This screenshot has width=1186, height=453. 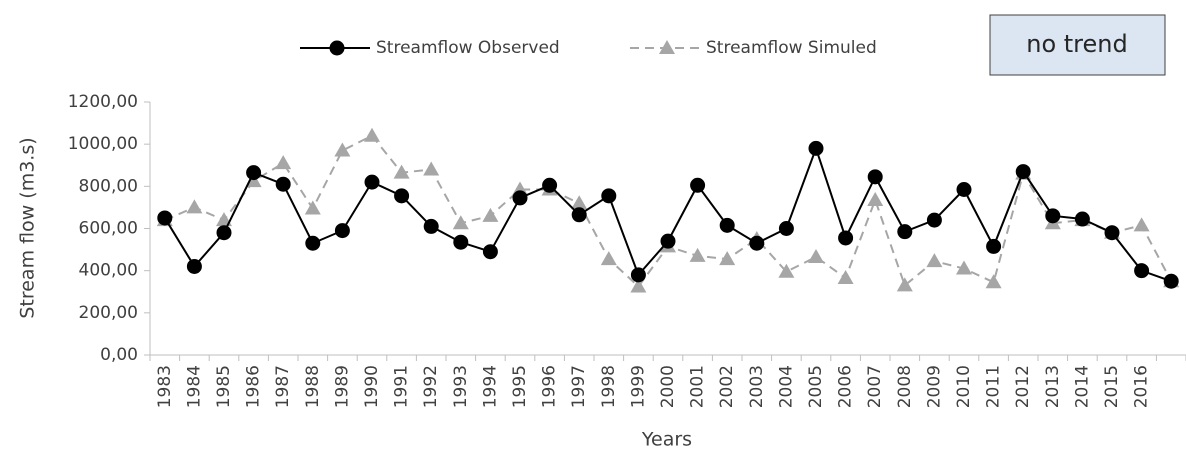 What do you see at coordinates (964, 386) in the screenshot?
I see `x-tick-label: 2010` at bounding box center [964, 386].